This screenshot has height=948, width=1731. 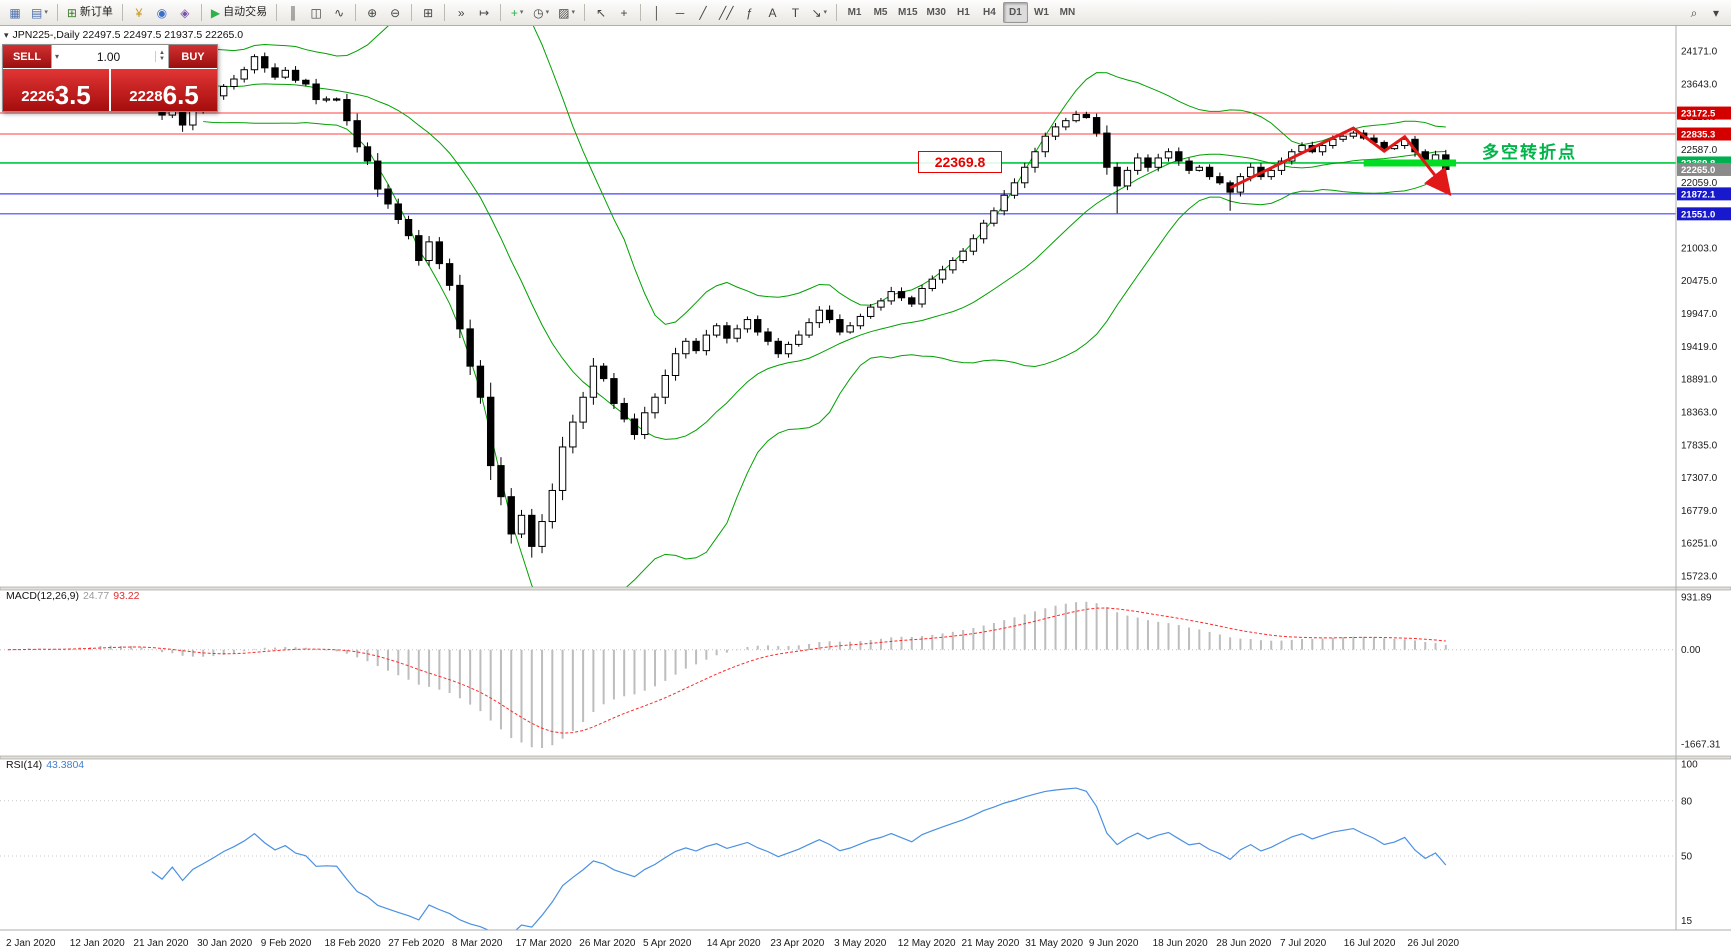 I want to click on one-click-collapse-icon: ▾, so click(x=6, y=34).